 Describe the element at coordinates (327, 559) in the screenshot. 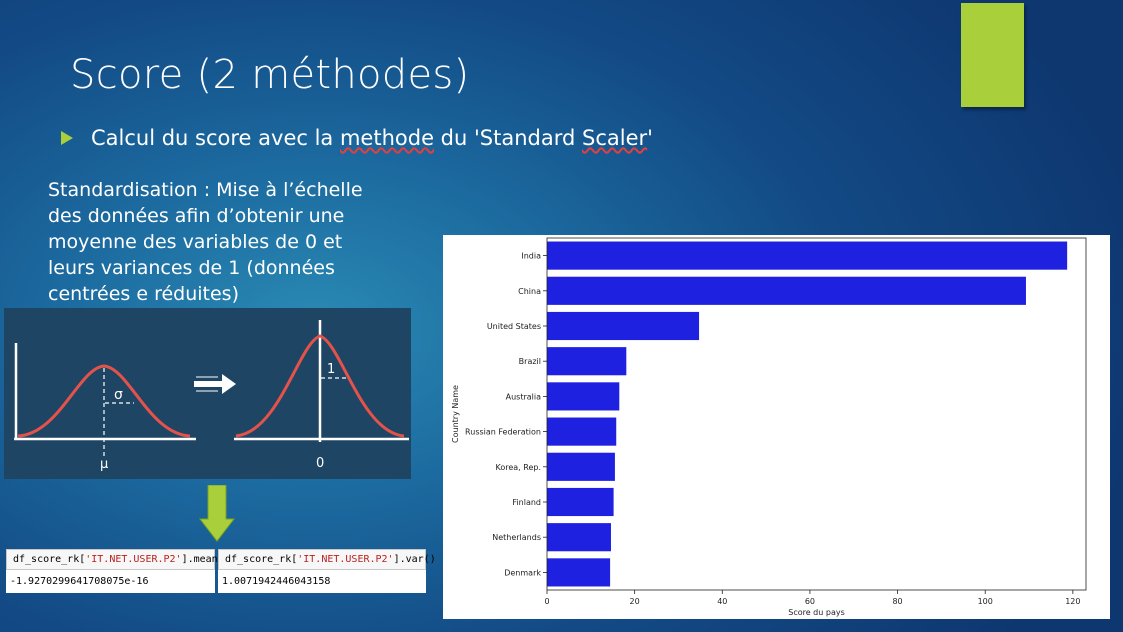

I see `var-code-input: df_score_rk['IT.NET.USER.P2'].var()` at that location.